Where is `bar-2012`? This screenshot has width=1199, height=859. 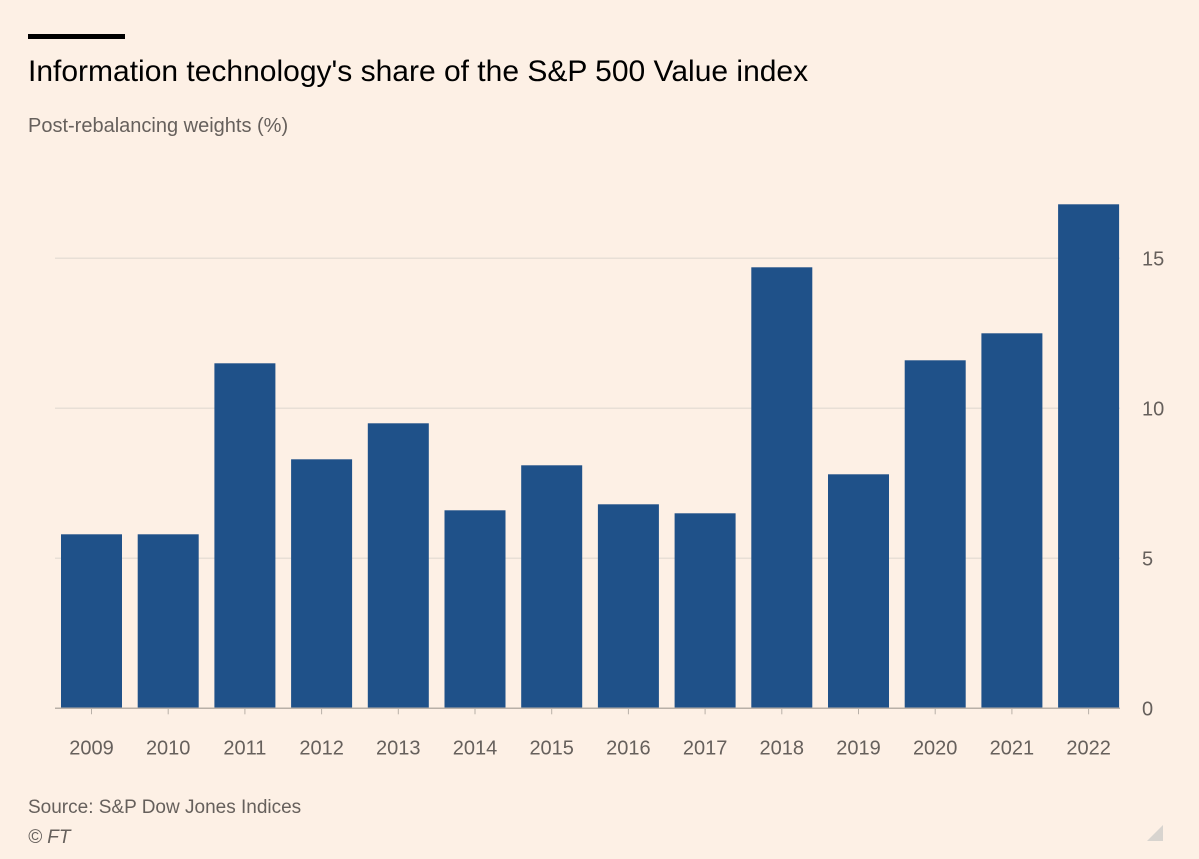 bar-2012 is located at coordinates (322, 584).